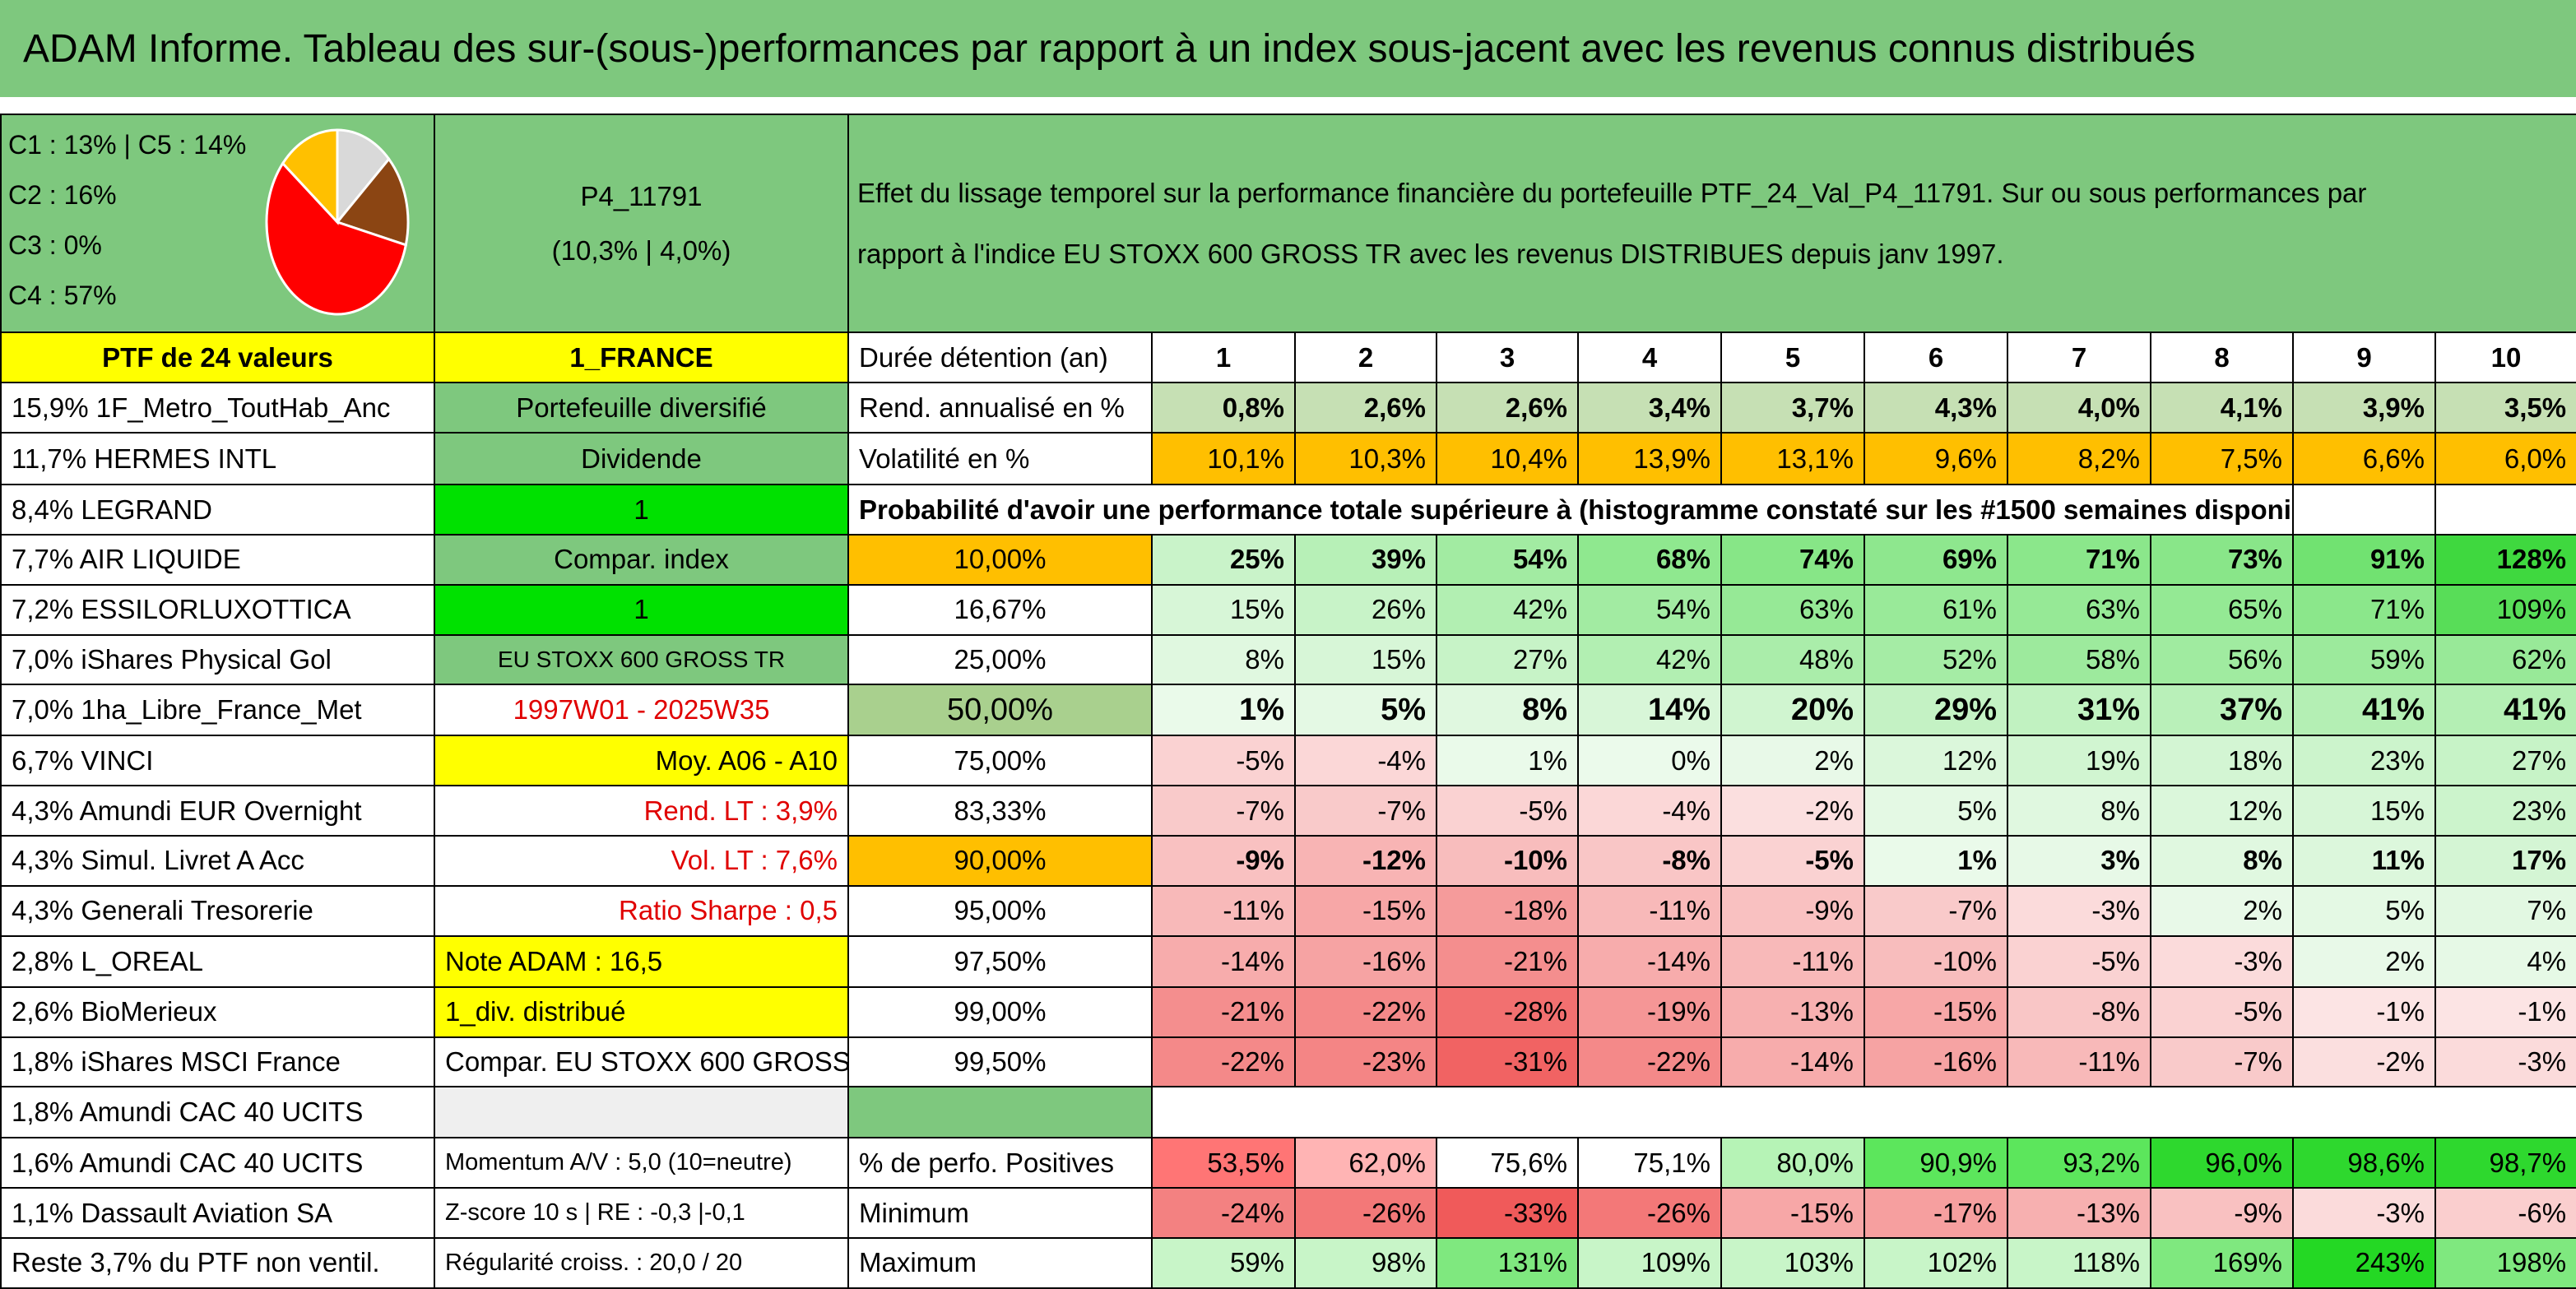 Image resolution: width=2576 pixels, height=1289 pixels. Describe the element at coordinates (2364, 559) in the screenshot. I see `probability-value: 91%` at that location.